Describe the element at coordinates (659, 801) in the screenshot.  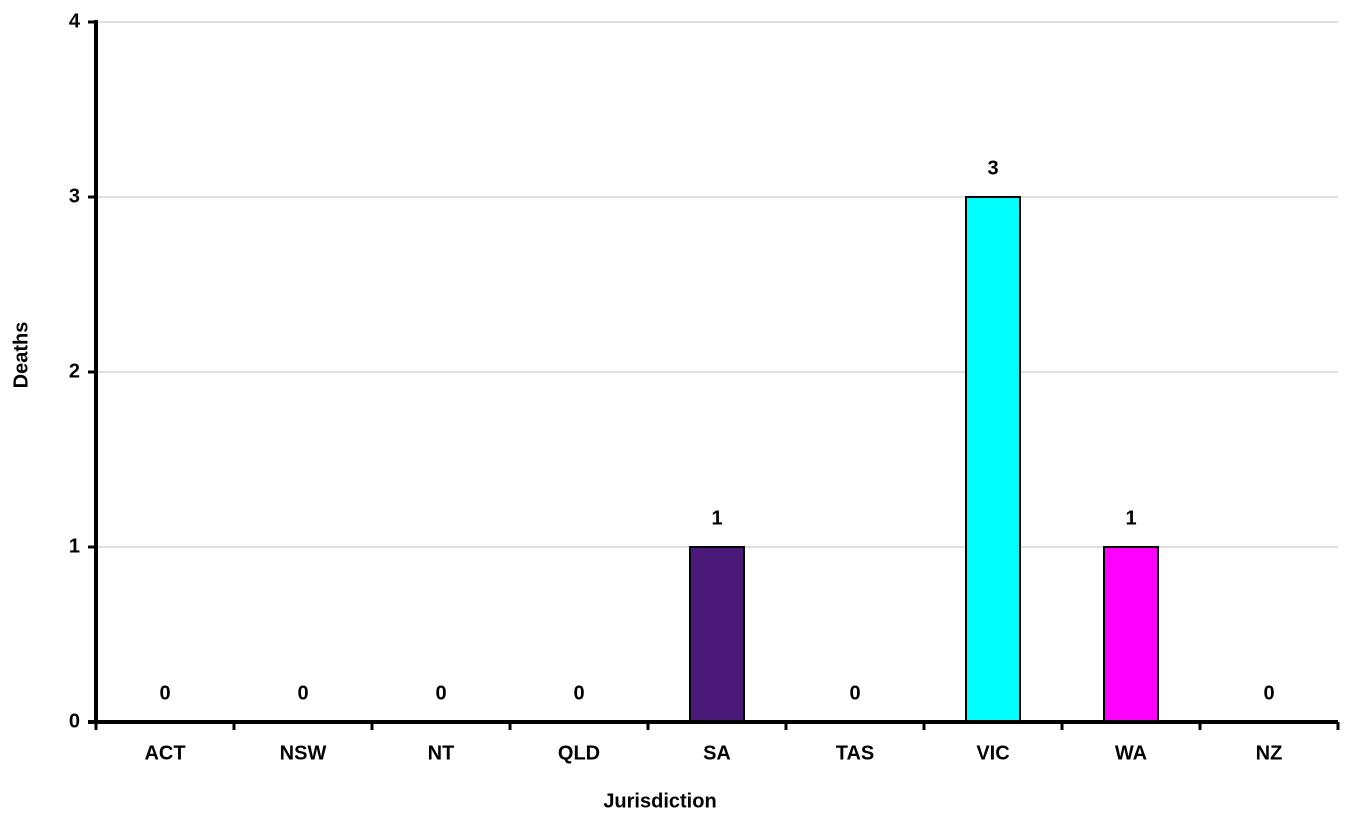
I see `x-axis-title: Jurisdiction` at that location.